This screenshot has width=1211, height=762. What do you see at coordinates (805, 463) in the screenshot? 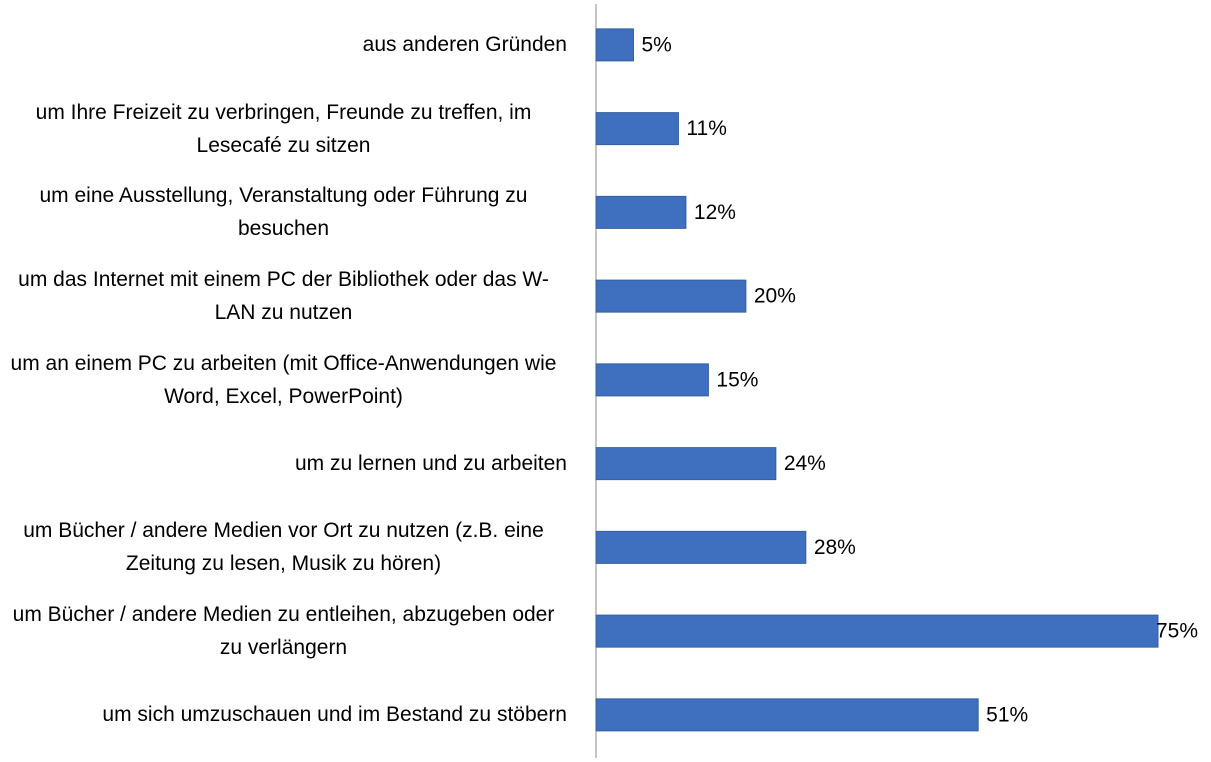
I see `value-label: 24%` at bounding box center [805, 463].